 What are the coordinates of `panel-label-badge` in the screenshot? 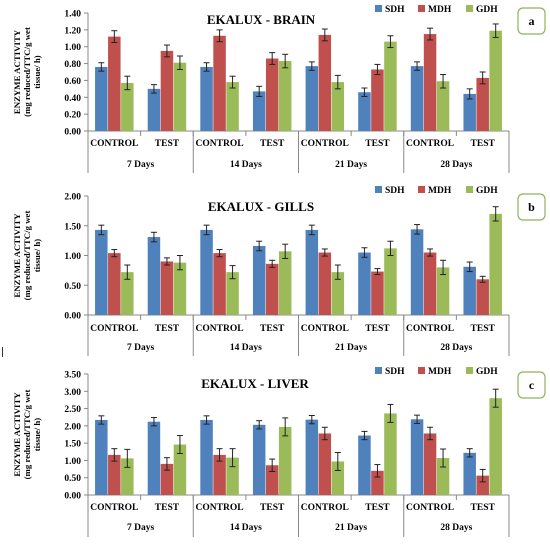 It's located at (531, 21).